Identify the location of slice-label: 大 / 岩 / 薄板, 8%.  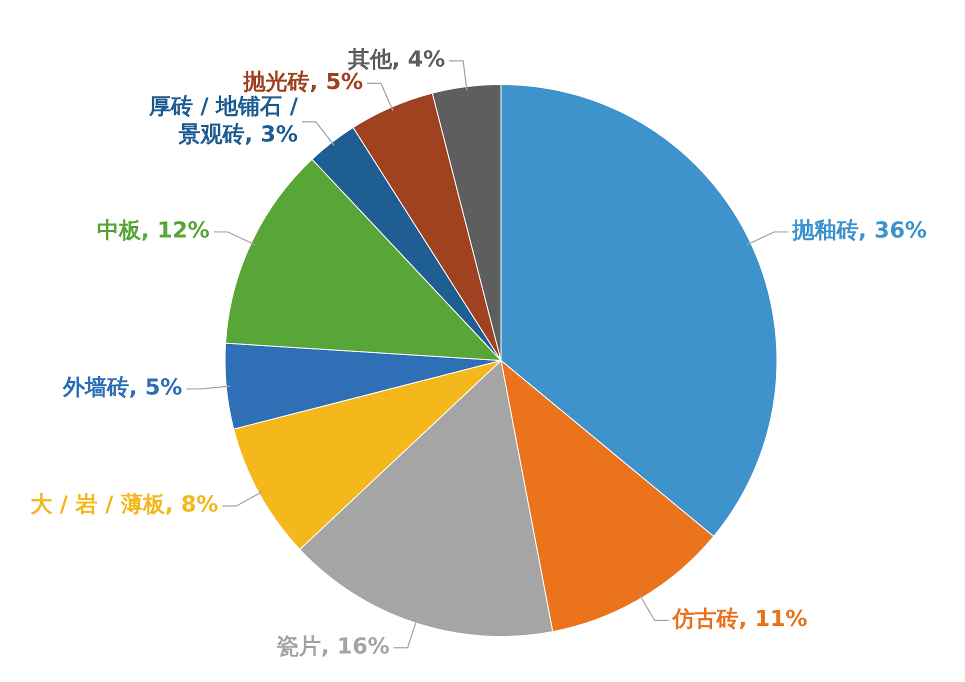
(124, 505).